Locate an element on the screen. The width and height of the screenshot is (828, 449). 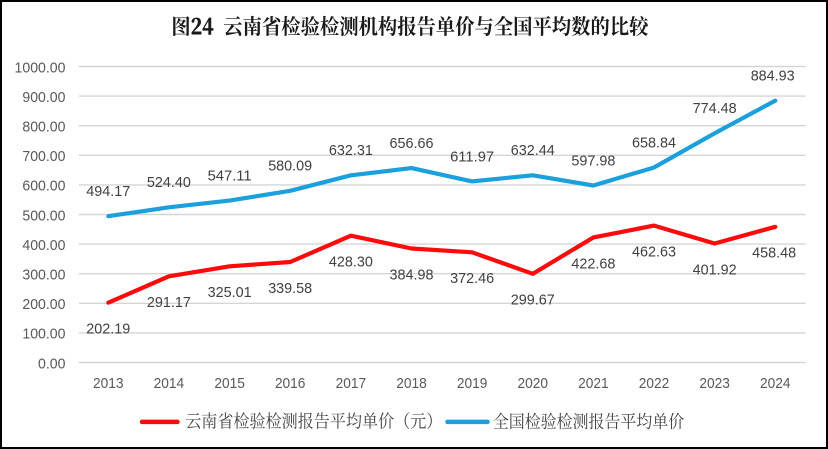
svg-text: 422.68 is located at coordinates (593, 263).